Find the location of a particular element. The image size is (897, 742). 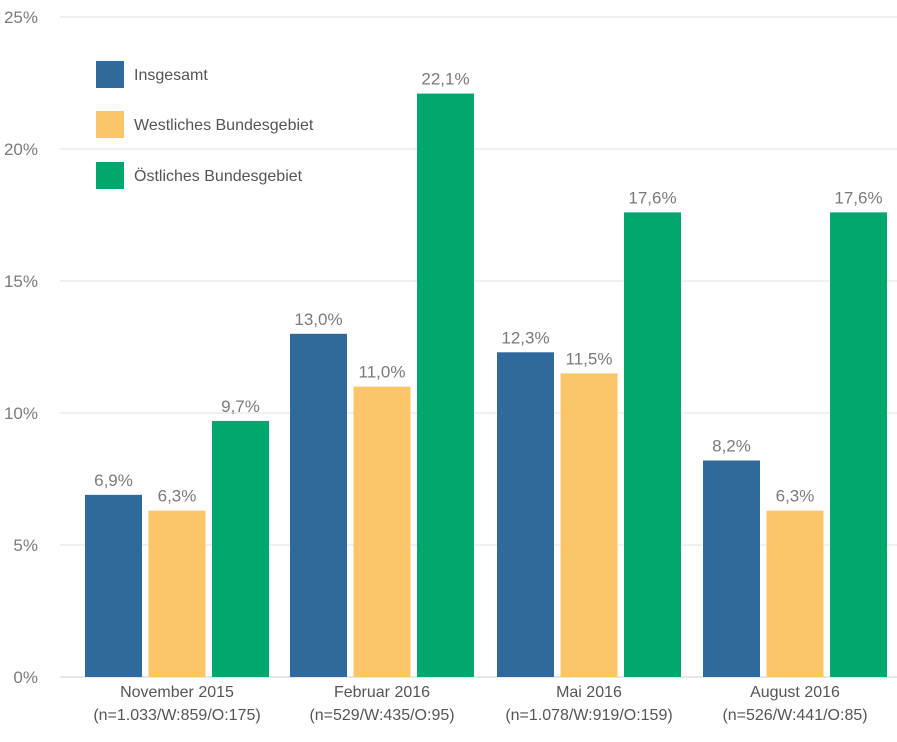

legend-label: Insgesamt is located at coordinates (171, 75).